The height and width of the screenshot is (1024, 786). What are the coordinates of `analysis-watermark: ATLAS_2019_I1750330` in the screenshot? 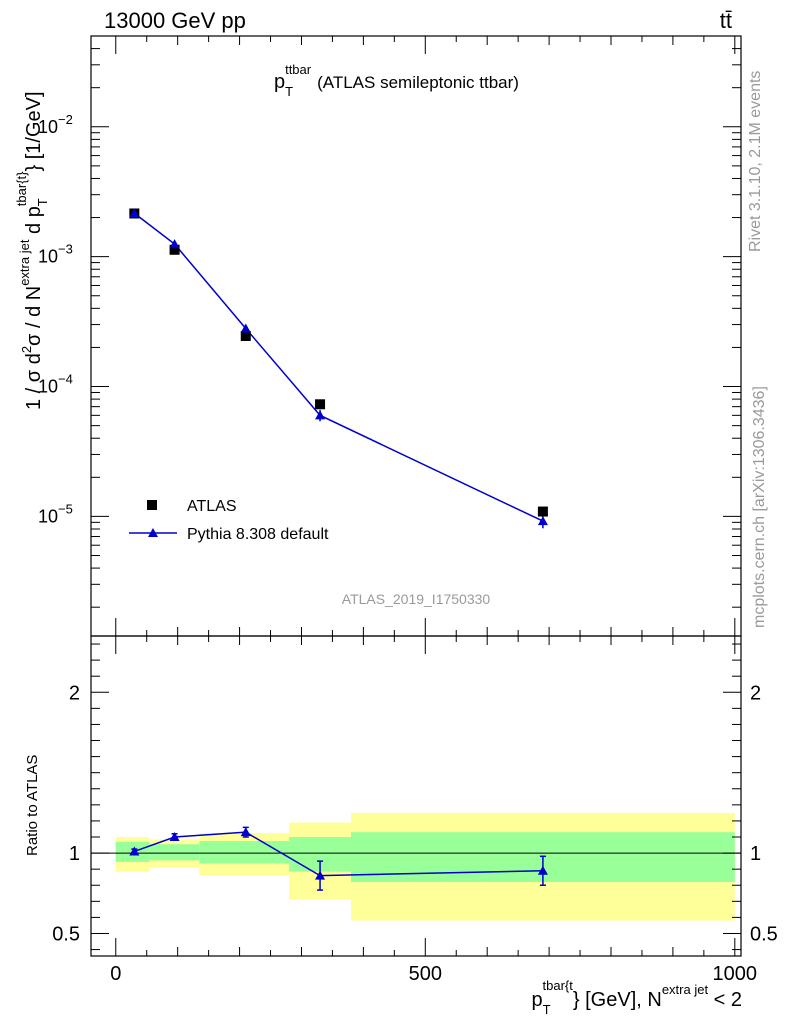 It's located at (416, 599).